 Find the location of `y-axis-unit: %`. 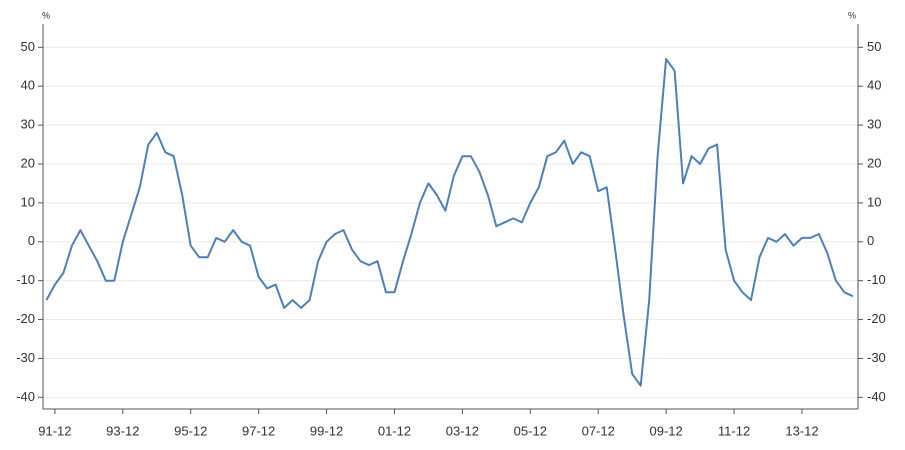

y-axis-unit: % is located at coordinates (46, 15).